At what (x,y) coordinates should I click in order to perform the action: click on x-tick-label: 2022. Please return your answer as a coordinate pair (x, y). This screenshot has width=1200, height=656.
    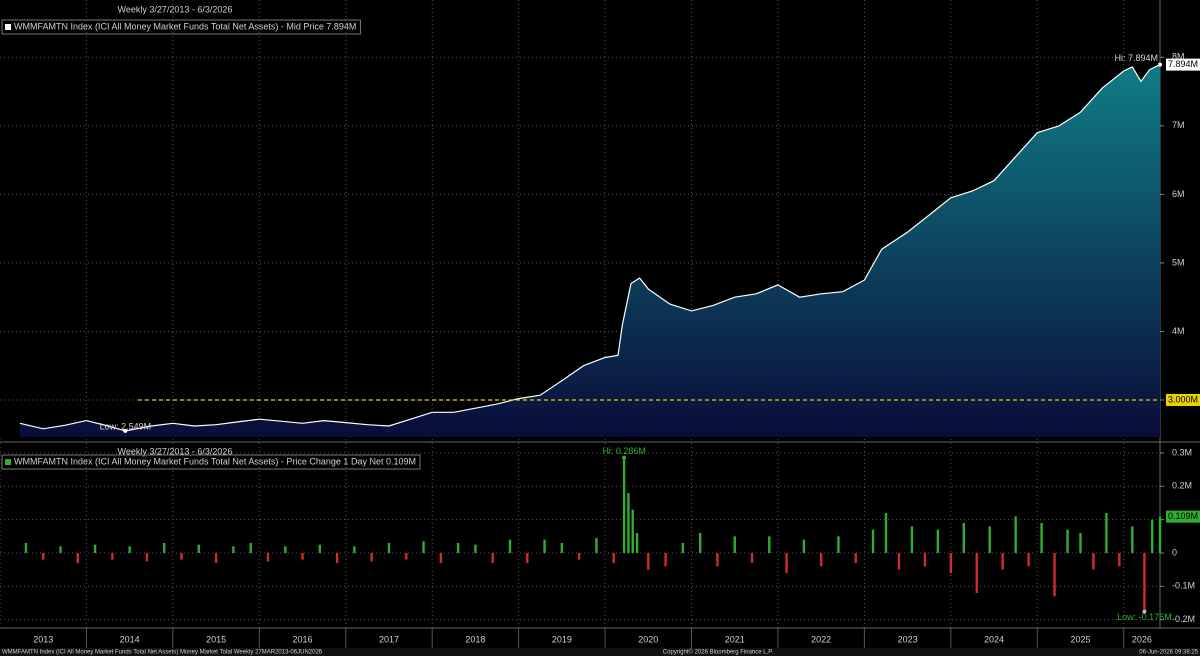
    Looking at the image, I should click on (821, 639).